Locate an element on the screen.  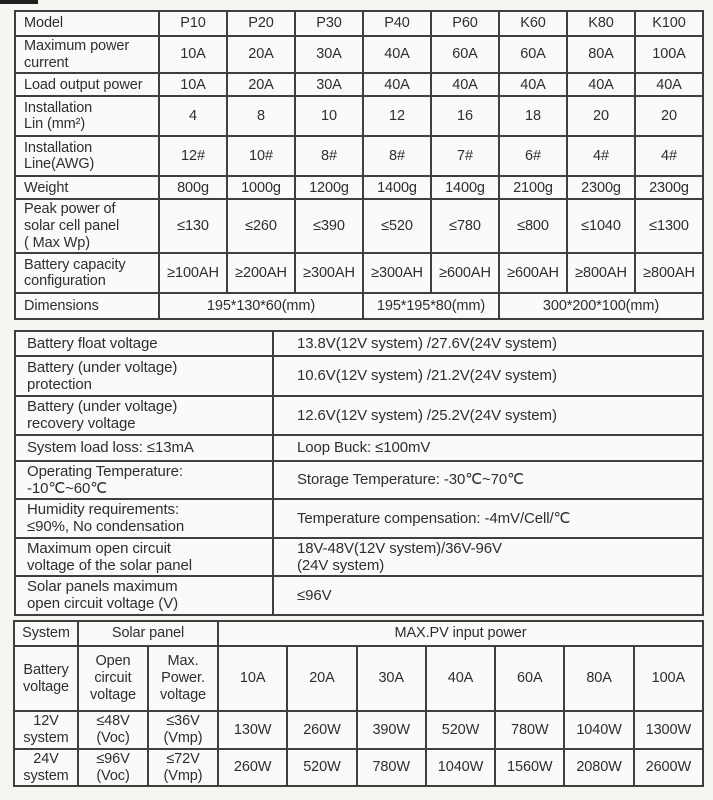
spec-value-cell: 30A is located at coordinates (329, 54).